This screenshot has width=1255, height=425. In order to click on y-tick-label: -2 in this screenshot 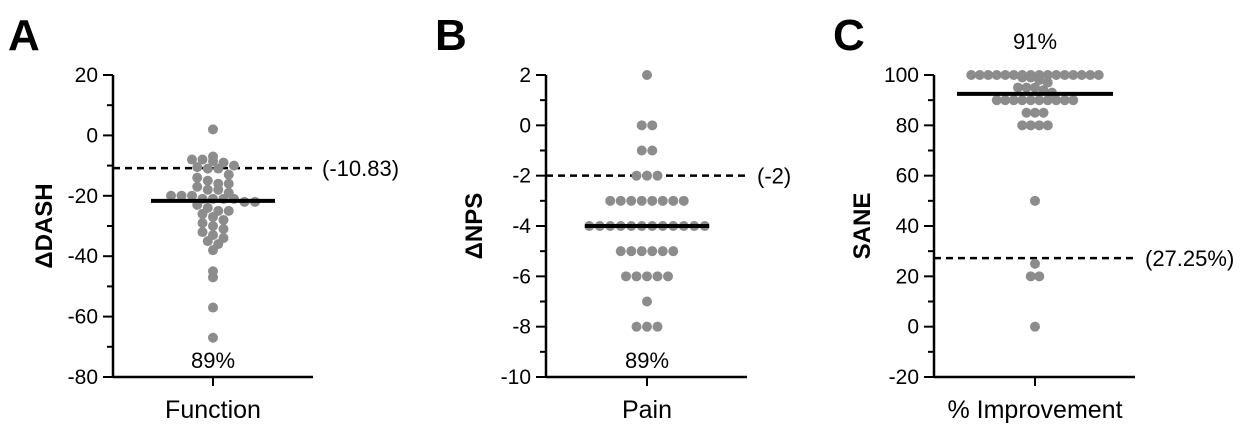, I will do `click(521, 176)`.